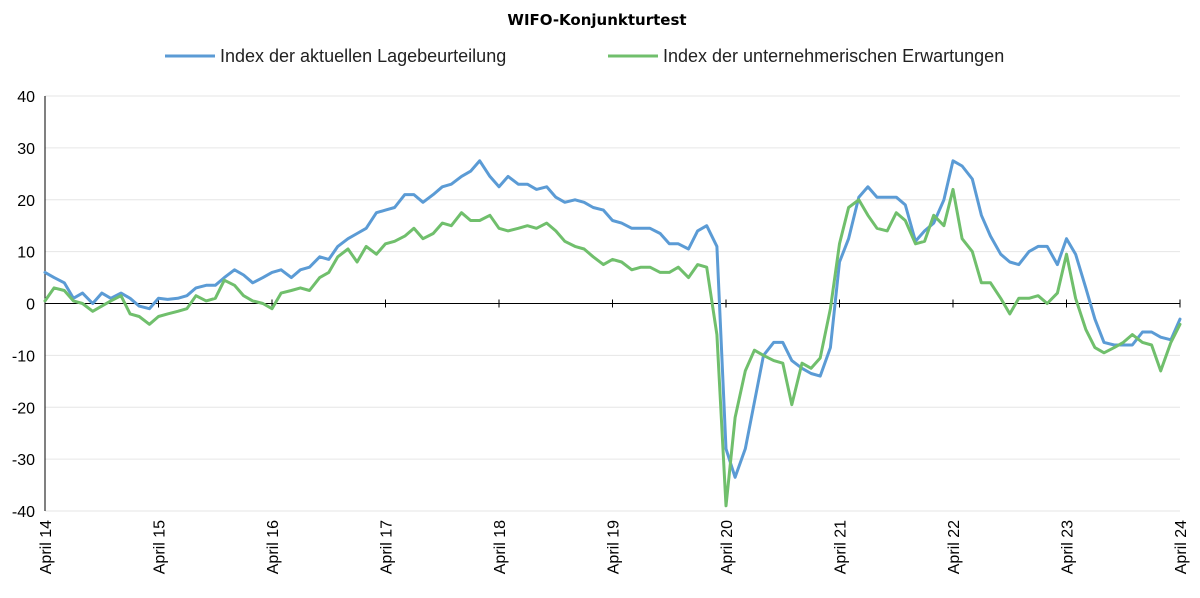 This screenshot has width=1200, height=598. Describe the element at coordinates (26, 201) in the screenshot. I see `y-tick-label: 20` at that location.